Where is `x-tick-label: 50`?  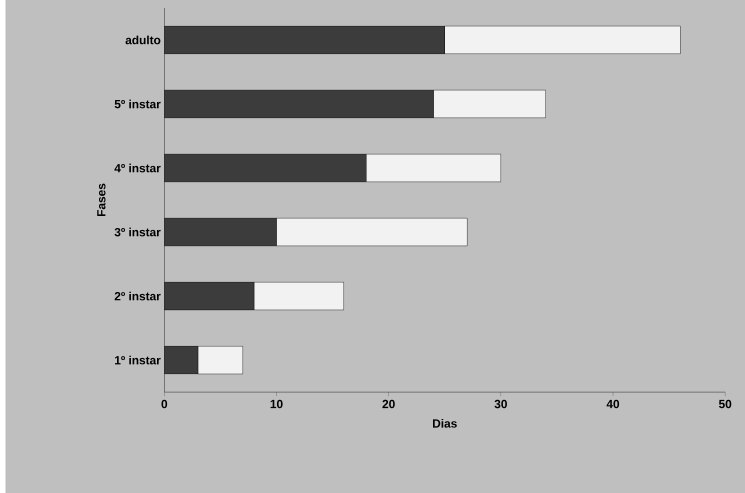
x-tick-label: 50 is located at coordinates (725, 404).